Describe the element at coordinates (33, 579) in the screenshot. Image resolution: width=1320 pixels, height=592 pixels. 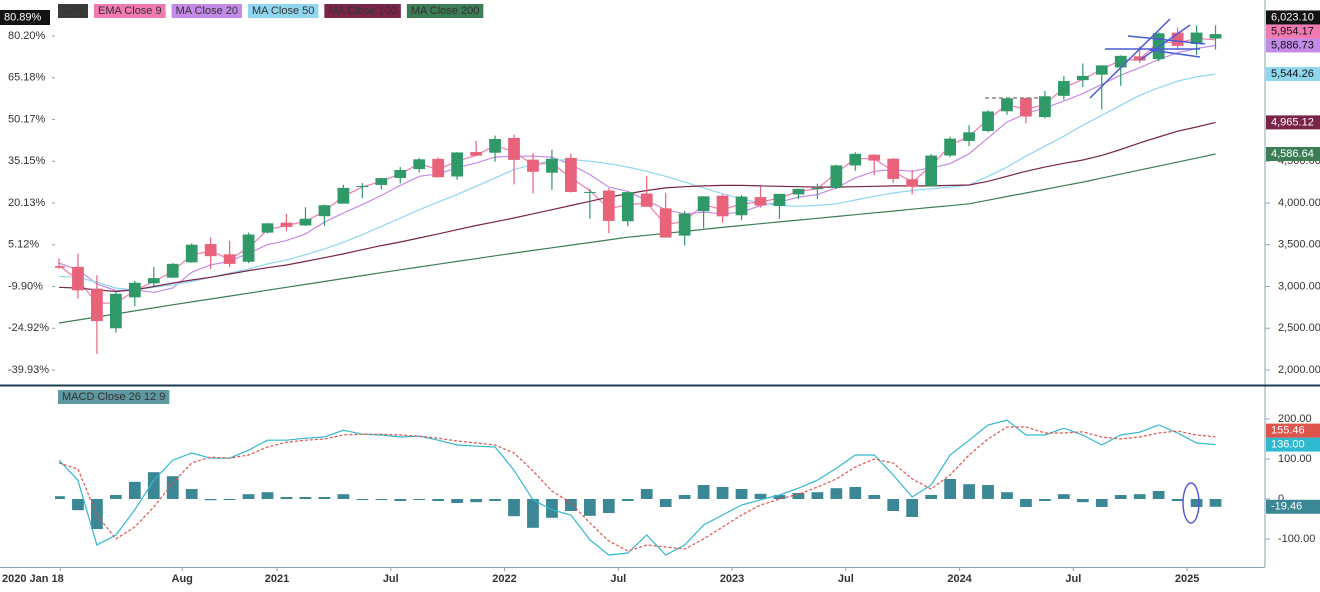
I see `x-tick-label: 2020 Jan 18` at that location.